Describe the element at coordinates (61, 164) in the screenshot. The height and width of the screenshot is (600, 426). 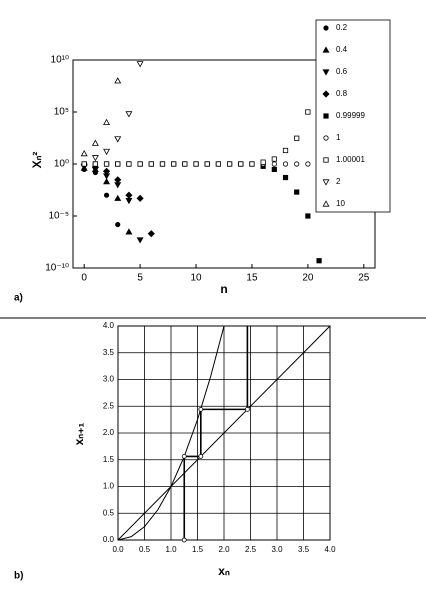
I see `y-tick-label: 10⁰` at that location.